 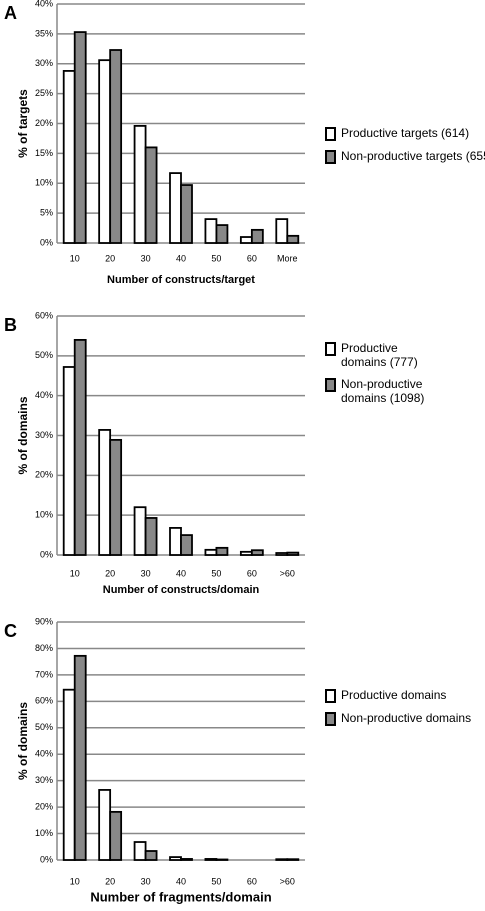 I want to click on x-axis-label: Number of constructs/domain, so click(x=181, y=590).